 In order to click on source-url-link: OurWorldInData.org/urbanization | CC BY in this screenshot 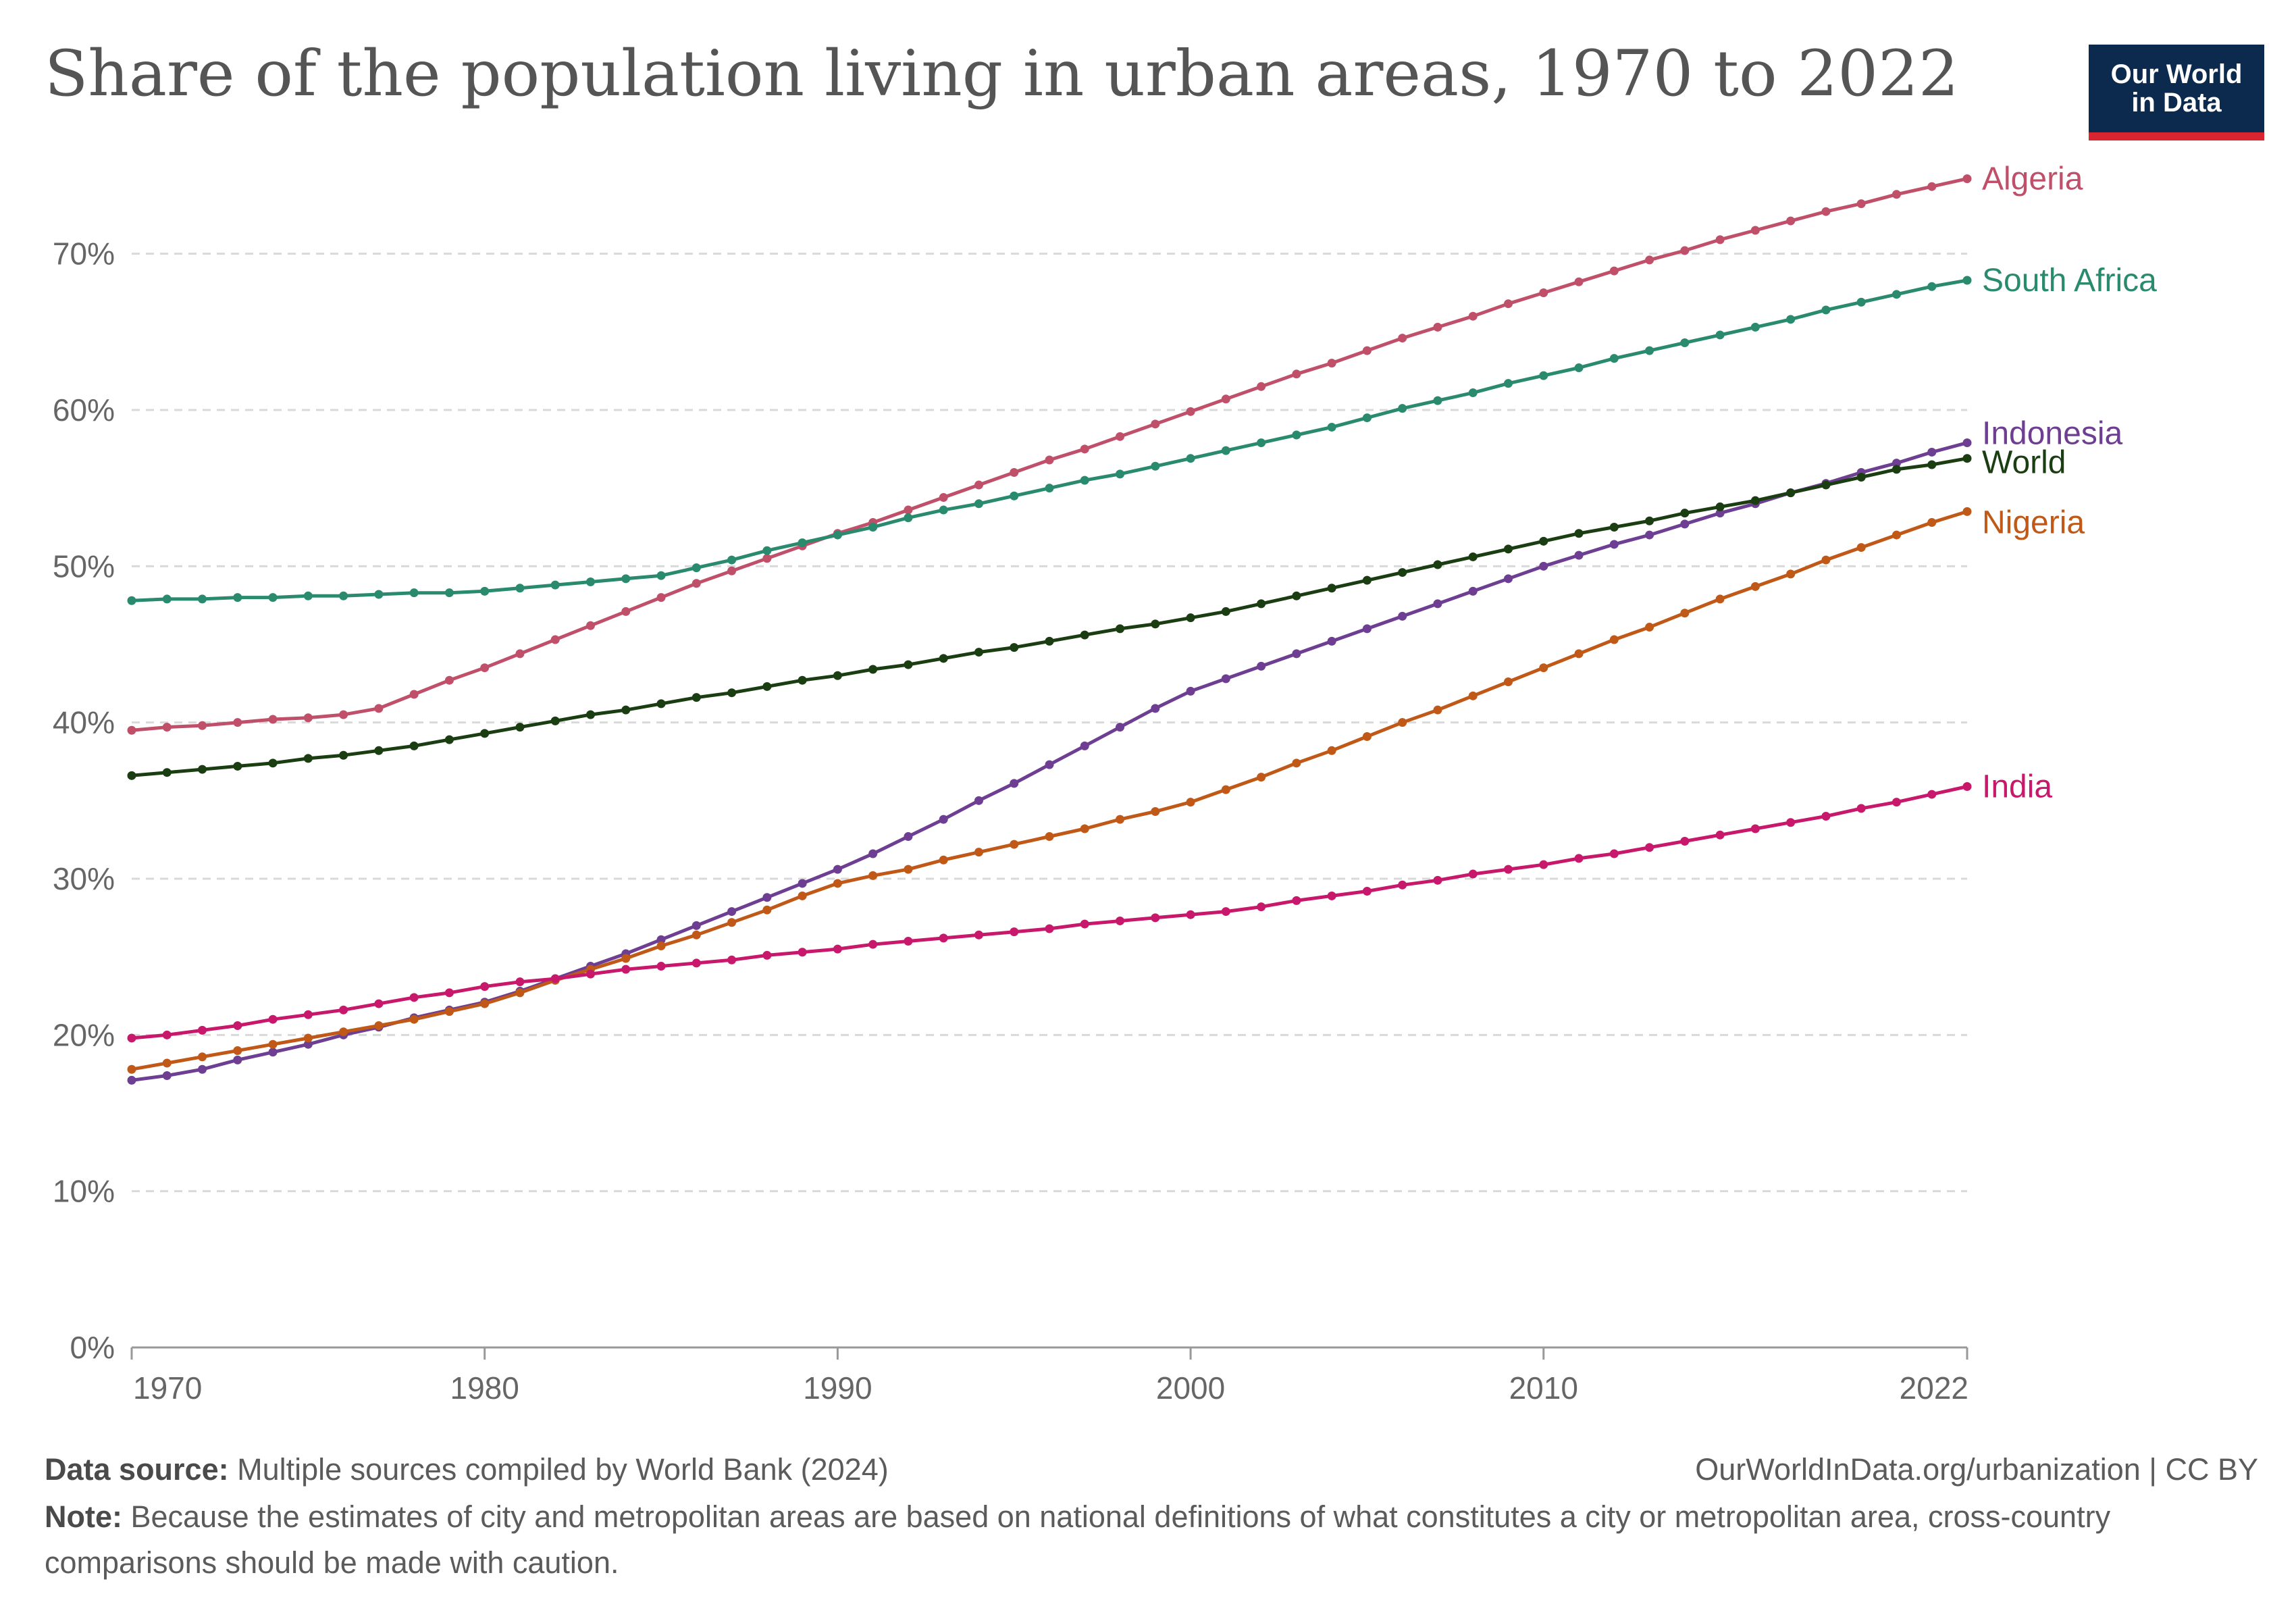, I will do `click(1976, 1469)`.